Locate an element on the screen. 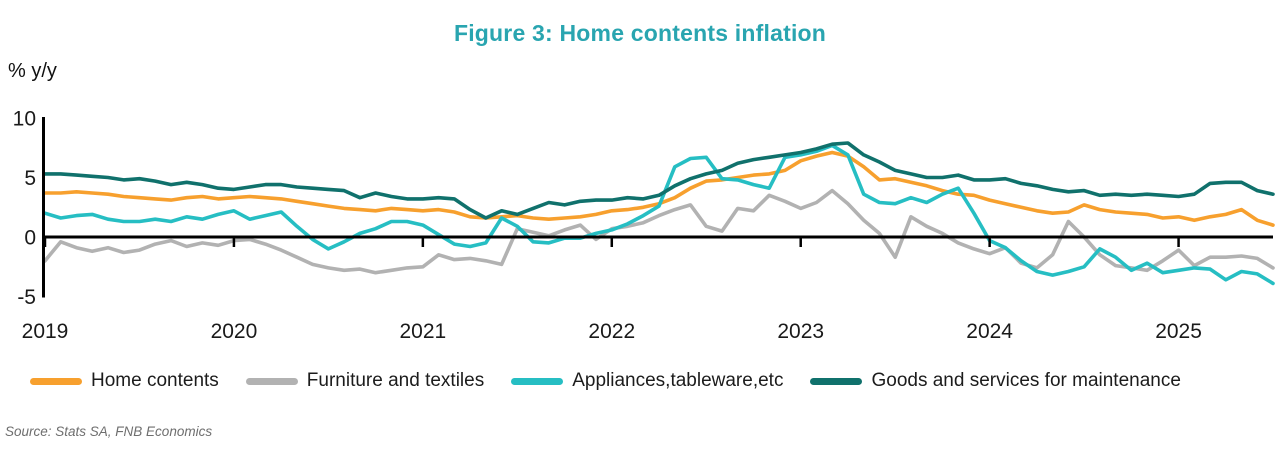 The height and width of the screenshot is (456, 1280). legend-label: Goods and services for maintenance is located at coordinates (1026, 380).